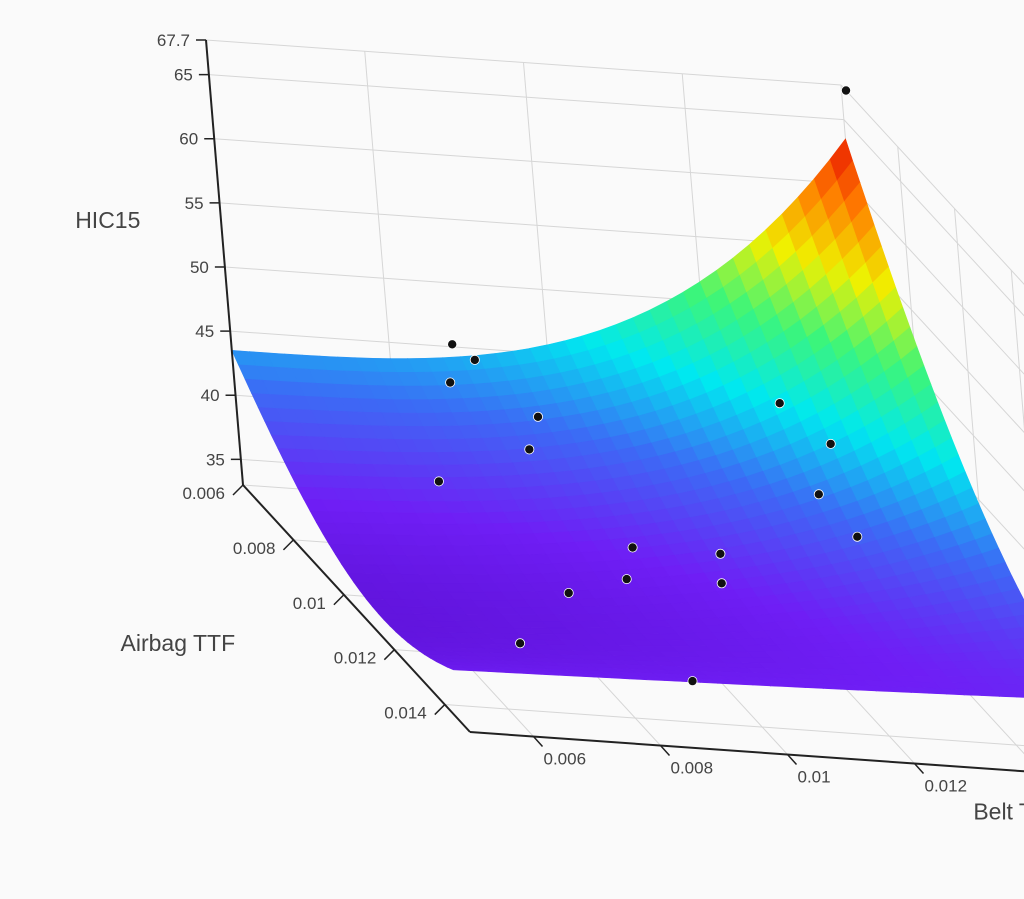 Image resolution: width=1024 pixels, height=899 pixels. I want to click on z-tick-label: 40, so click(210, 395).